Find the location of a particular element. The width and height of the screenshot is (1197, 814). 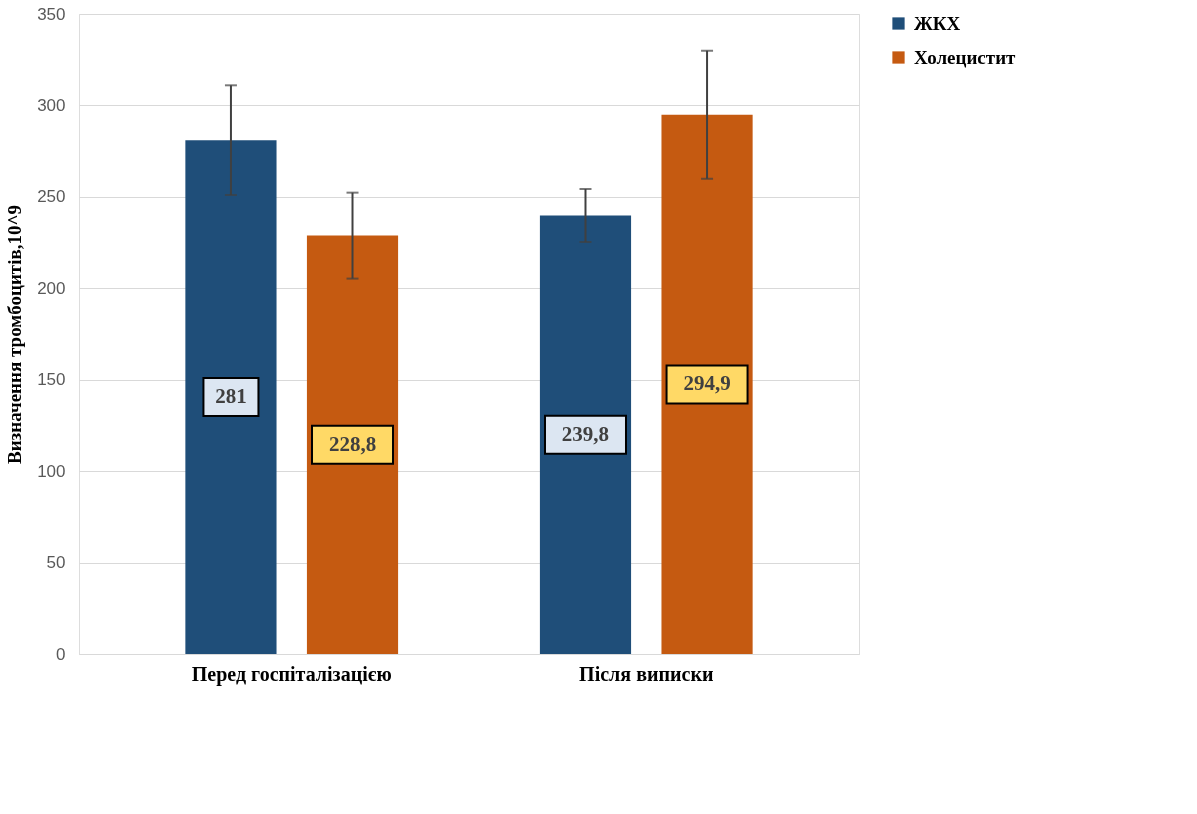

y-tick-label: 150 is located at coordinates (51, 380).